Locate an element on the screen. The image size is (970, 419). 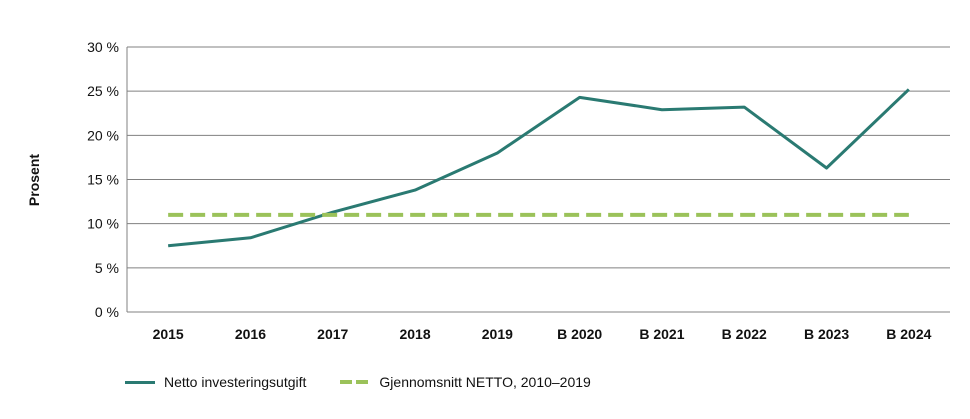
legend-item-average: Gjennomsnitt NETTO, 2010–2019 is located at coordinates (465, 382).